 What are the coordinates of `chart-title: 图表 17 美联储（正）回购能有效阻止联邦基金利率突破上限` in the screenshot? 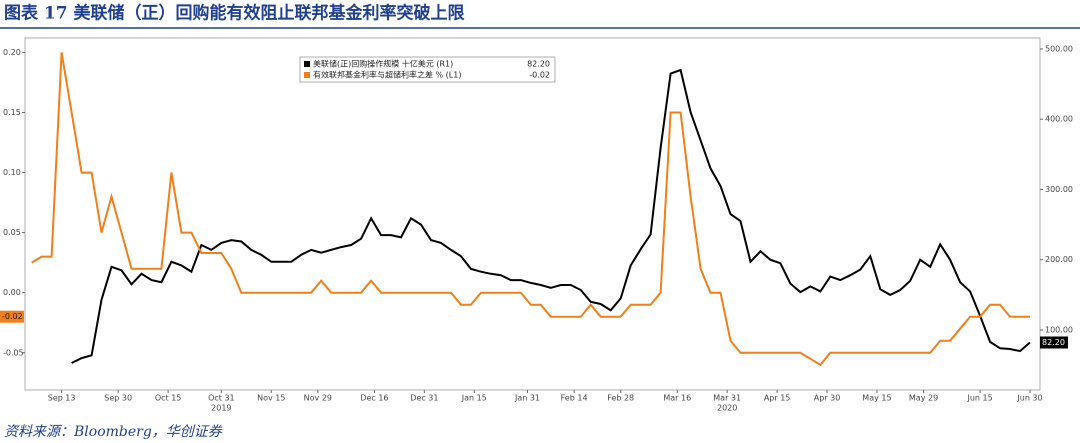 It's located at (234, 13).